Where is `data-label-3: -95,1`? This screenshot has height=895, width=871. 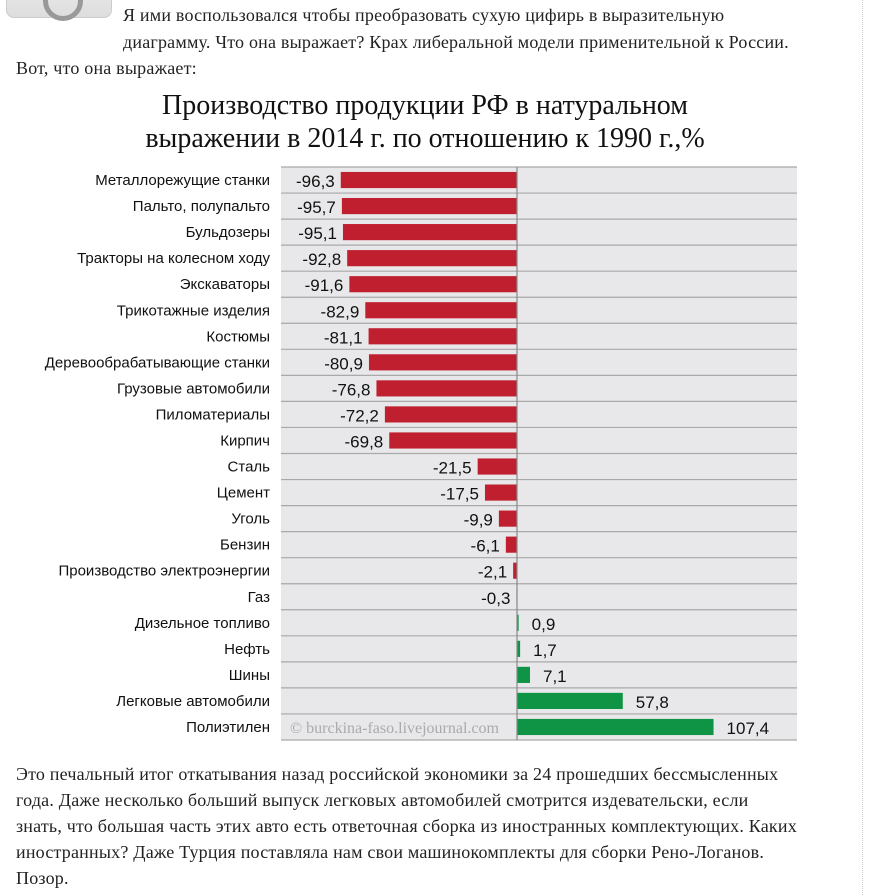 data-label-3: -95,1 is located at coordinates (317, 233).